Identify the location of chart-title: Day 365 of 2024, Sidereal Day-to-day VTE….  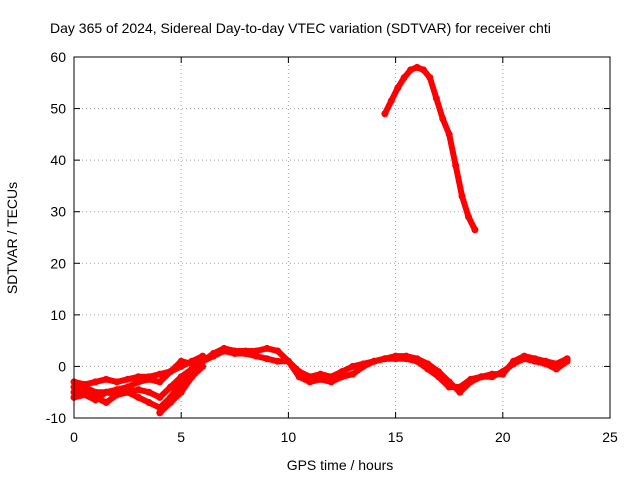
(300, 28).